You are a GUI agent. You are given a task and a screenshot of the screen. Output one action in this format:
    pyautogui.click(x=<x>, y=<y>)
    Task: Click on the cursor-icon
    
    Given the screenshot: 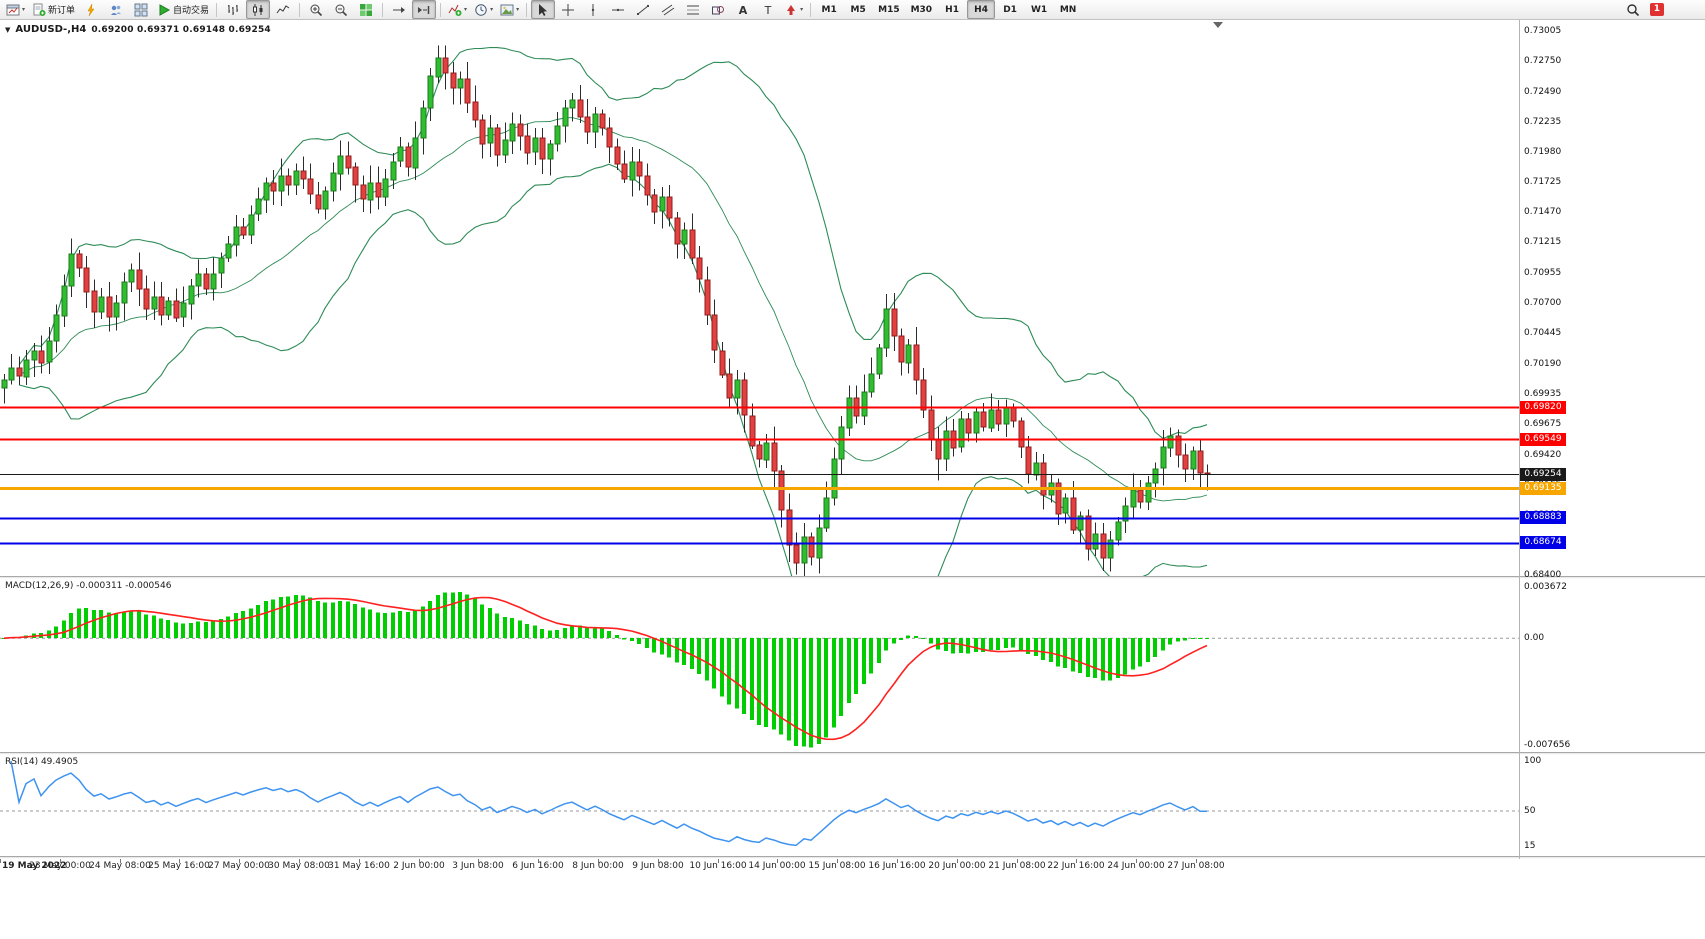 What is the action you would take?
    pyautogui.click(x=543, y=10)
    